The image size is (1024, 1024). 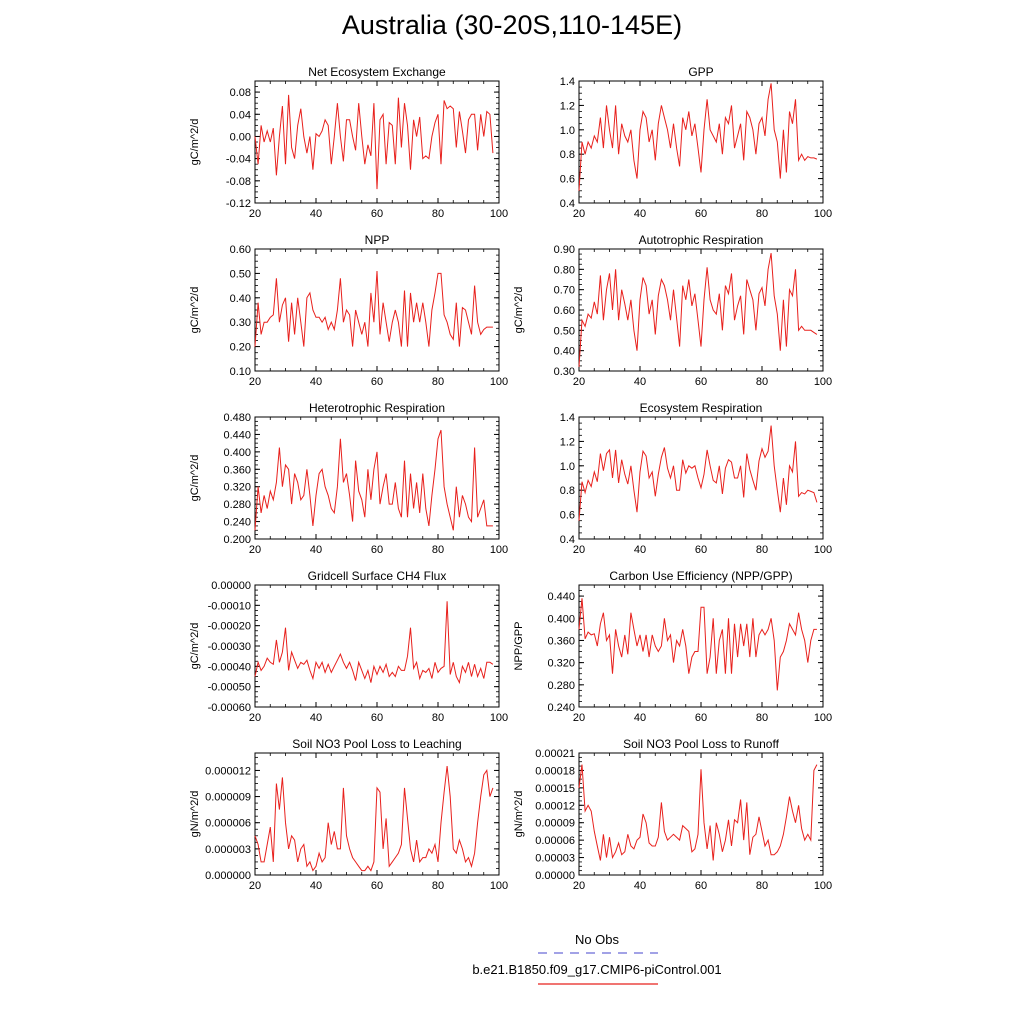 What do you see at coordinates (229, 606) in the screenshot?
I see `y-tick-label: -0.00010` at bounding box center [229, 606].